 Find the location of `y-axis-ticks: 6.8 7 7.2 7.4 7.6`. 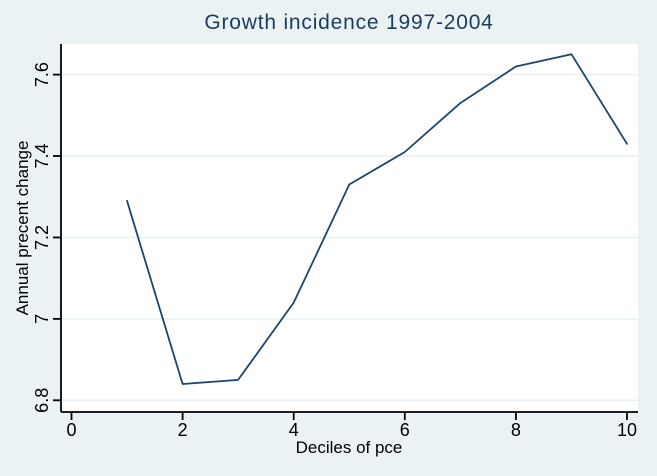

y-axis-ticks: 6.8 7 7.2 7.4 7.6 is located at coordinates (46, 237).